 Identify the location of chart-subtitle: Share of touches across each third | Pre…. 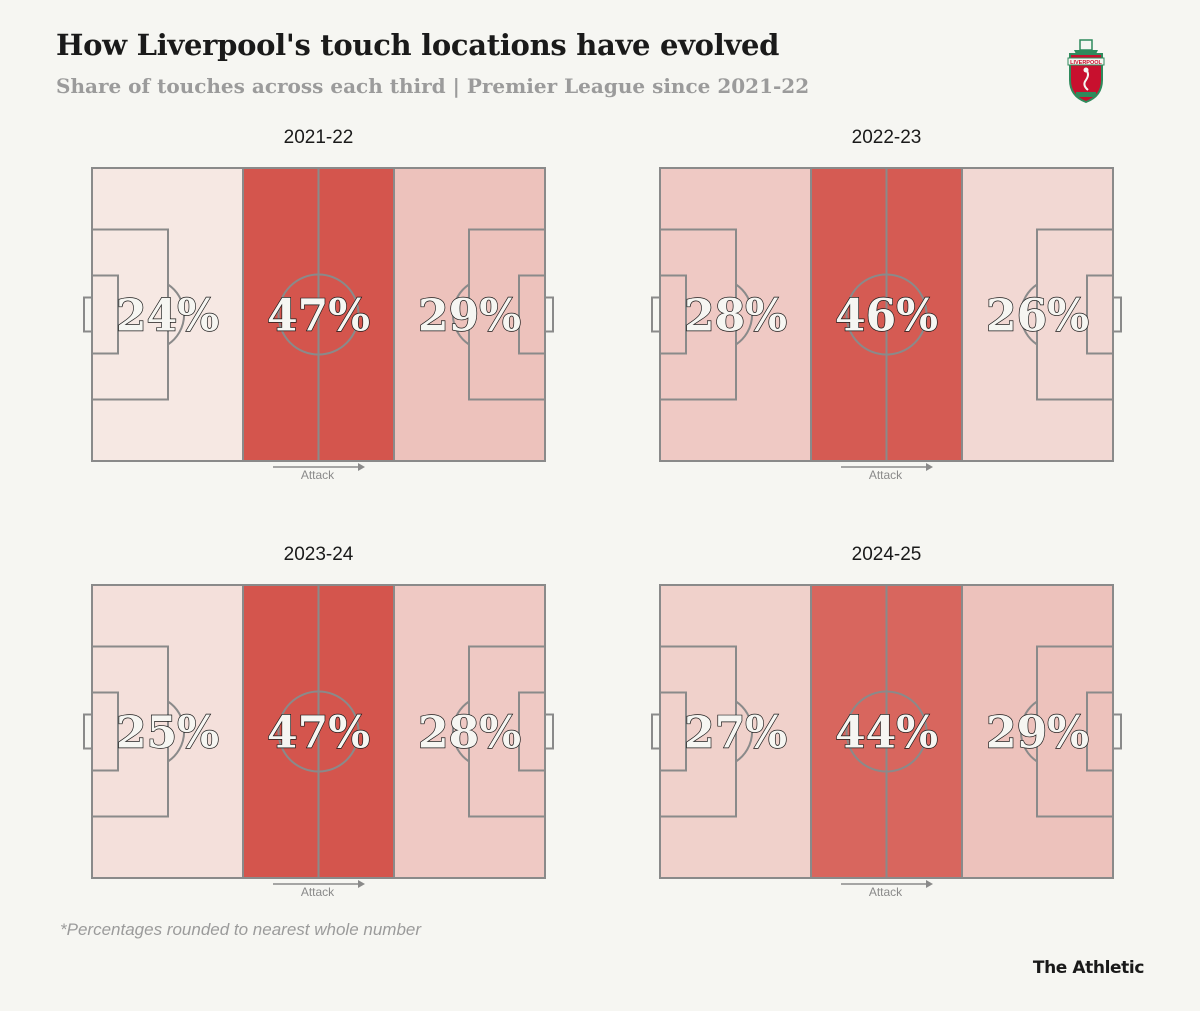
(433, 86).